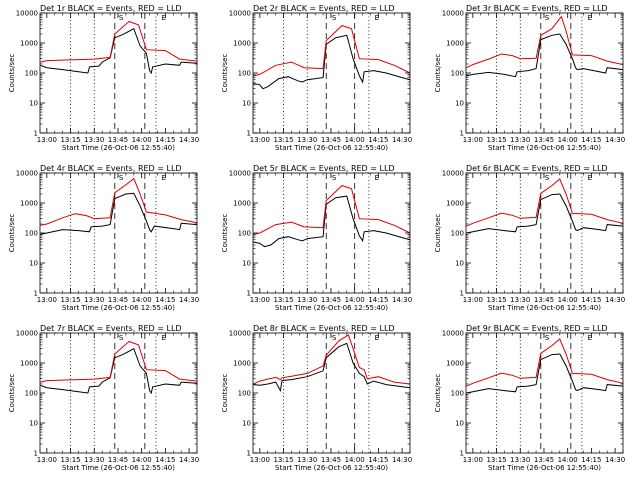  Describe the element at coordinates (111, 168) in the screenshot. I see `panel-title: Det 4r BLACK = Events, RED = LLD` at that location.